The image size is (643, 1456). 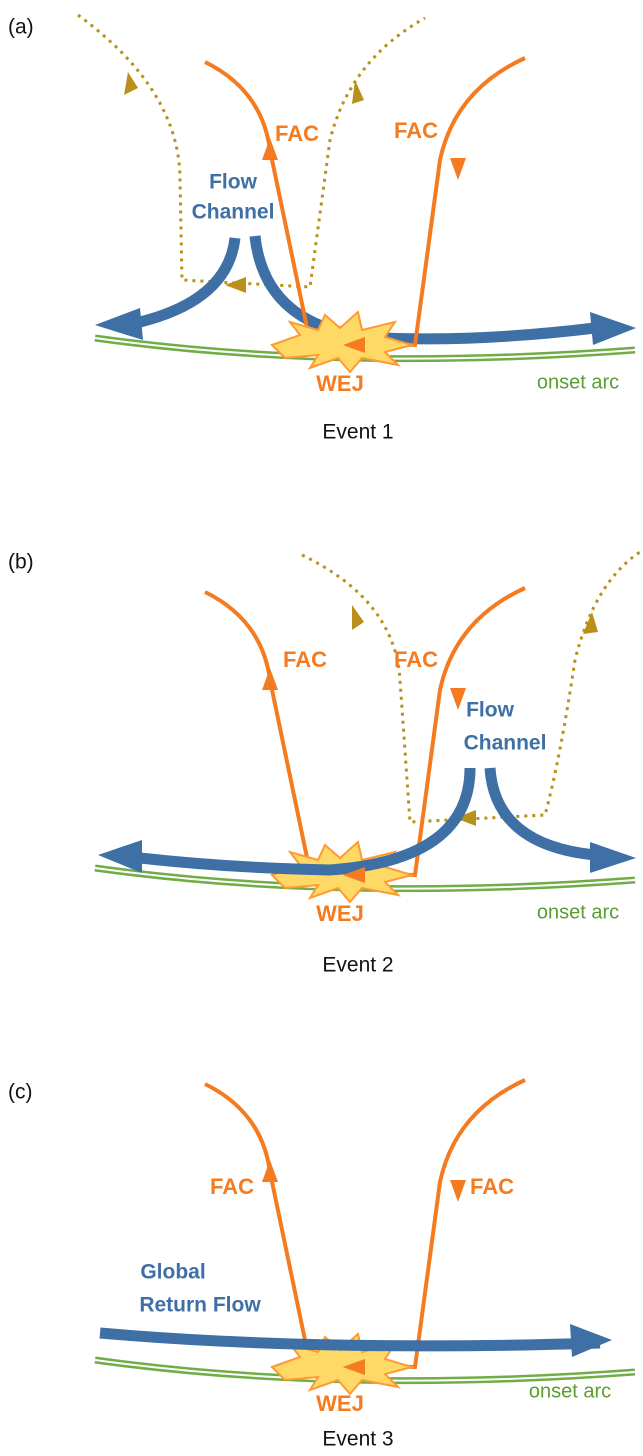 I want to click on panel-label: (b), so click(x=21, y=562).